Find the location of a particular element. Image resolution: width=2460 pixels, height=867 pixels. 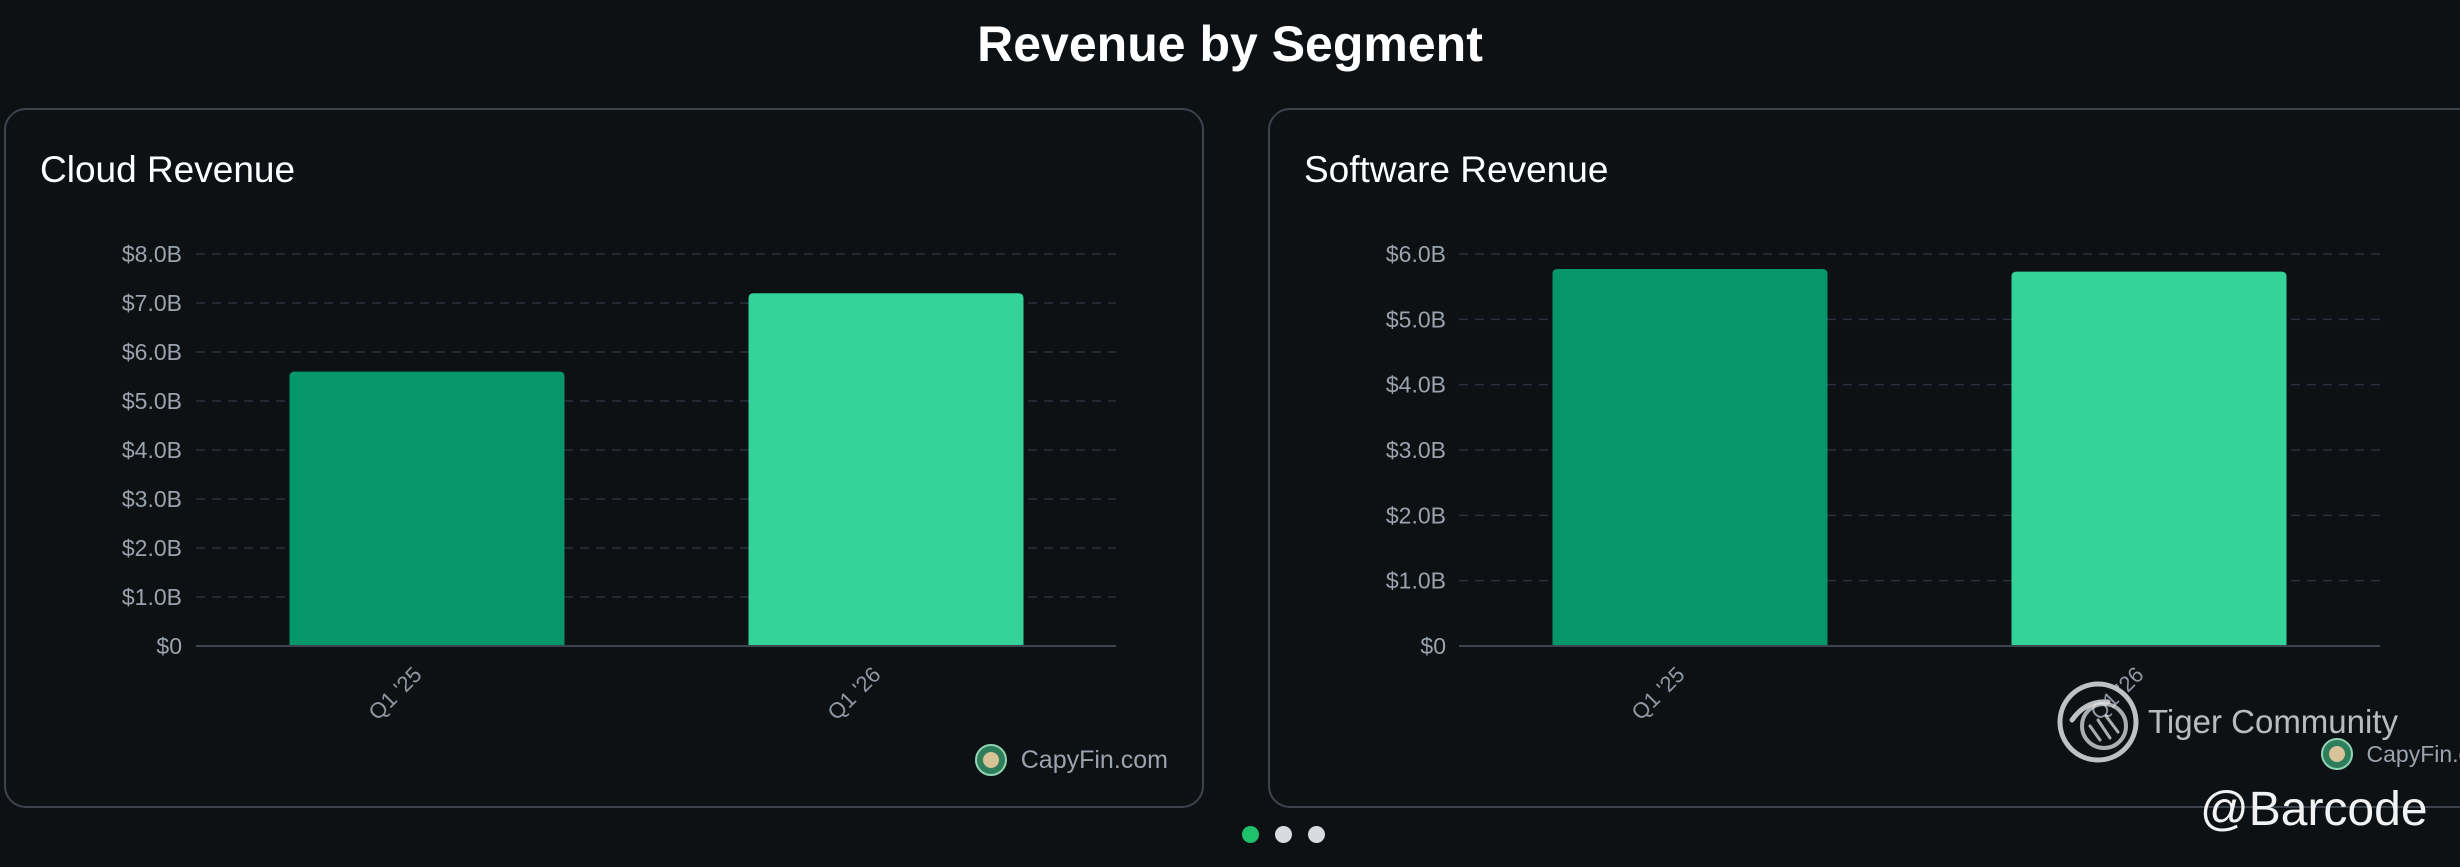

y-tick-label: $7.0B is located at coordinates (152, 303).